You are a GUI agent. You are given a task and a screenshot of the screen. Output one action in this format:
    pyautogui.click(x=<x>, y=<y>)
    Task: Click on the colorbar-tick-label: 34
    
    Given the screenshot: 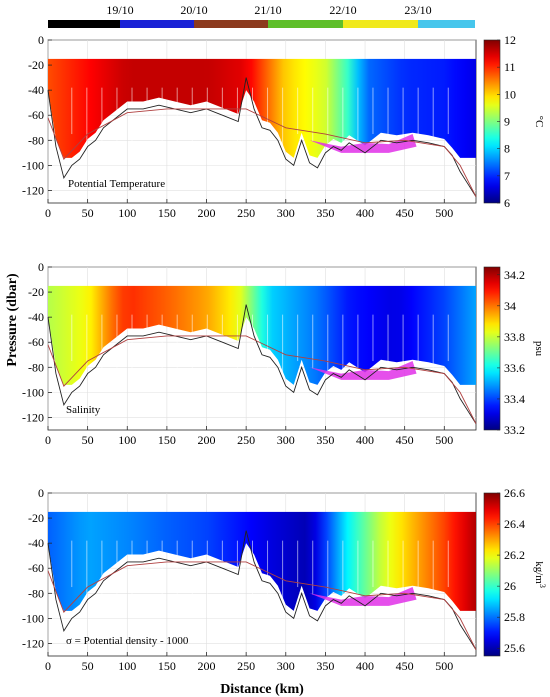 What is the action you would take?
    pyautogui.click(x=510, y=306)
    